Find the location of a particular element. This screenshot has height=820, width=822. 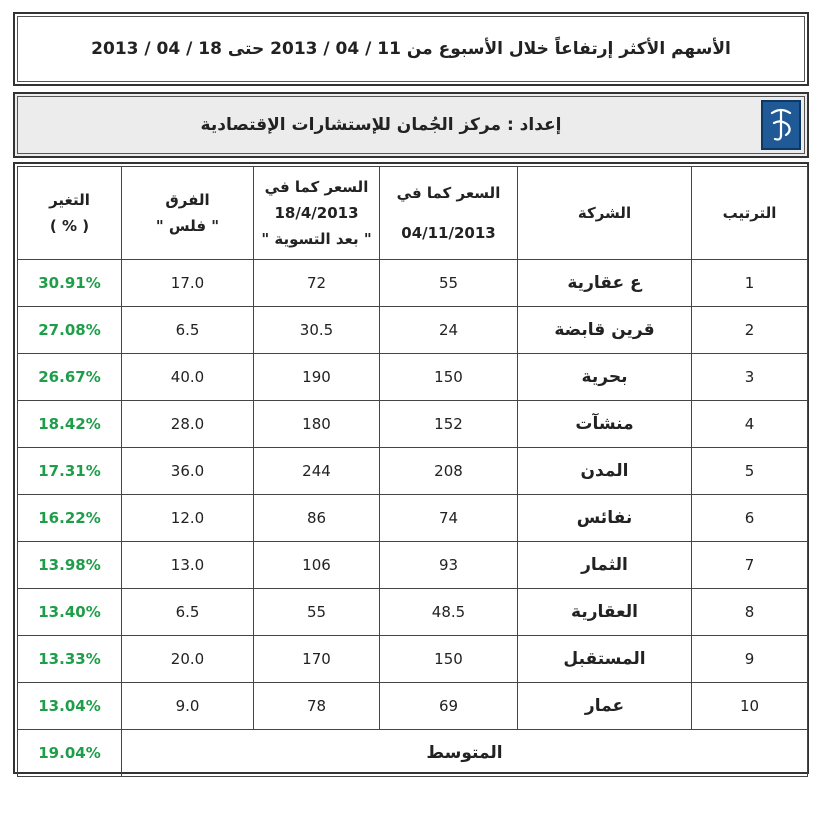

average-row: 19.04% المتوسط is located at coordinates (412, 753).